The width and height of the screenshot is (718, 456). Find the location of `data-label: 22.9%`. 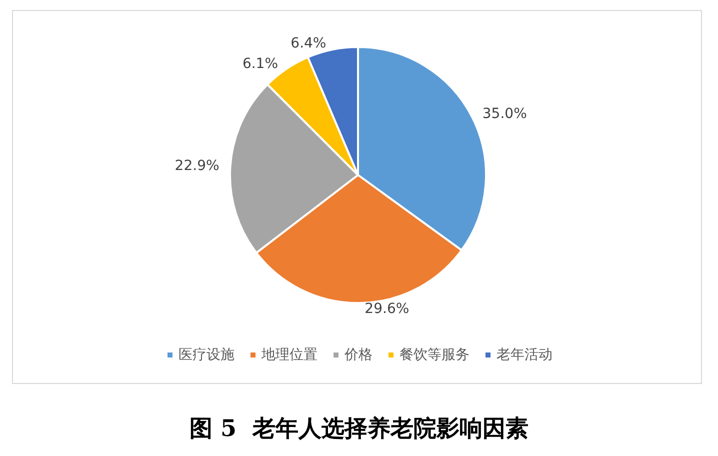

data-label: 22.9% is located at coordinates (197, 166).